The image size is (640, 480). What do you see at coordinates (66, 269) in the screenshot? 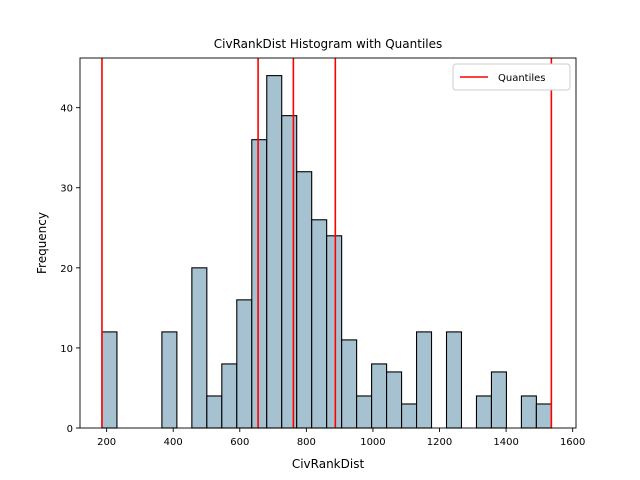
I see `y-tick-label: 20` at bounding box center [66, 269].